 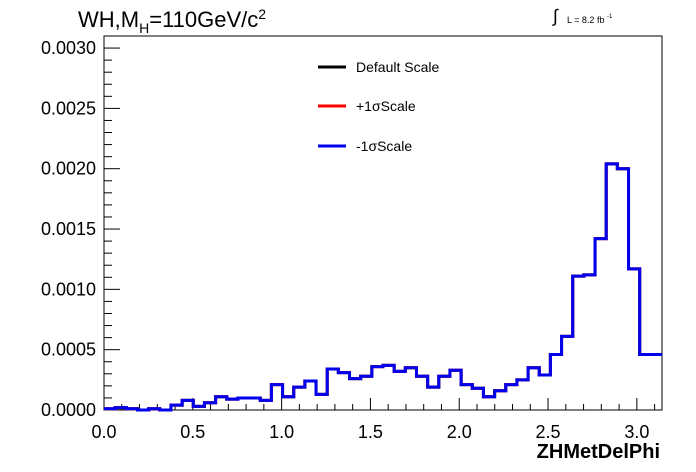 What do you see at coordinates (397, 67) in the screenshot?
I see `legend-label-0: Default Scale` at bounding box center [397, 67].